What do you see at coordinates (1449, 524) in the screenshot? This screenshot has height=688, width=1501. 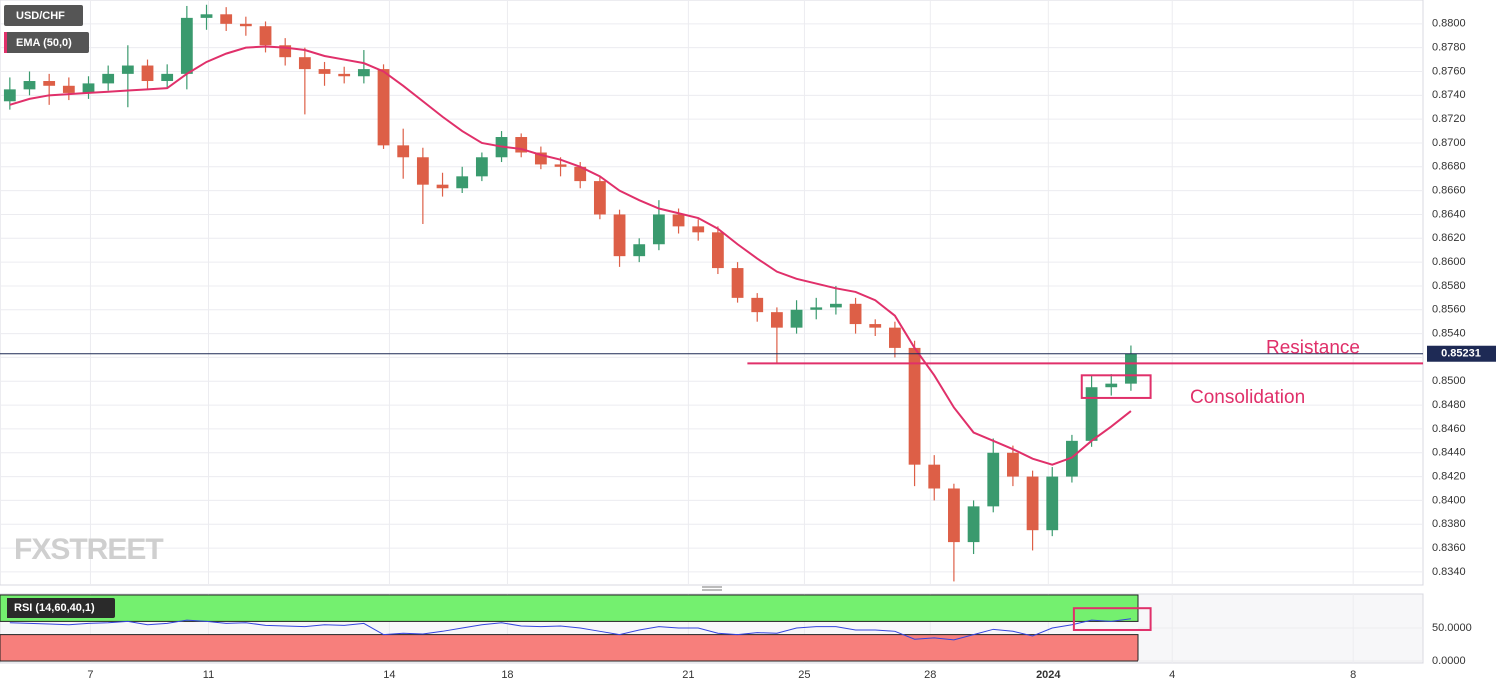 I see `y-tick-label: 0.8380` at bounding box center [1449, 524].